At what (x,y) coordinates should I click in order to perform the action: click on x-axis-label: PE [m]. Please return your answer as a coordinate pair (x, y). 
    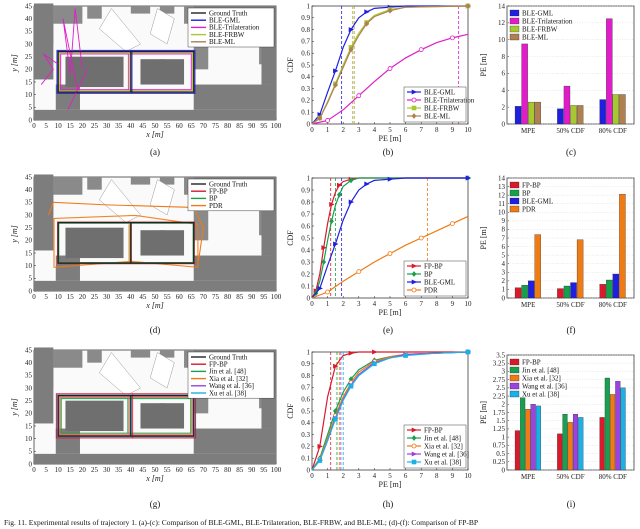
    Looking at the image, I should click on (390, 312).